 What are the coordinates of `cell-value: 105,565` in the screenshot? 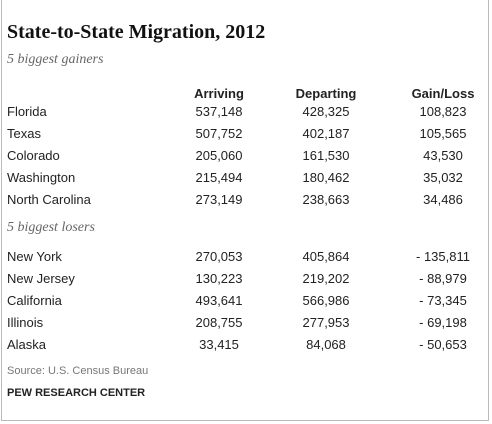 It's located at (443, 133).